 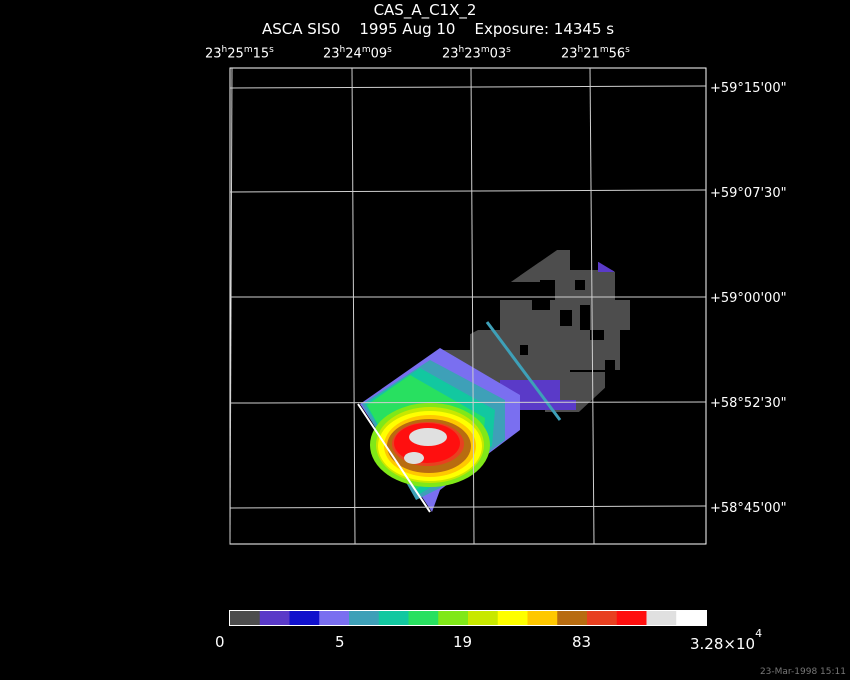 I want to click on colorbar-tick-label: 19, so click(x=463, y=642).